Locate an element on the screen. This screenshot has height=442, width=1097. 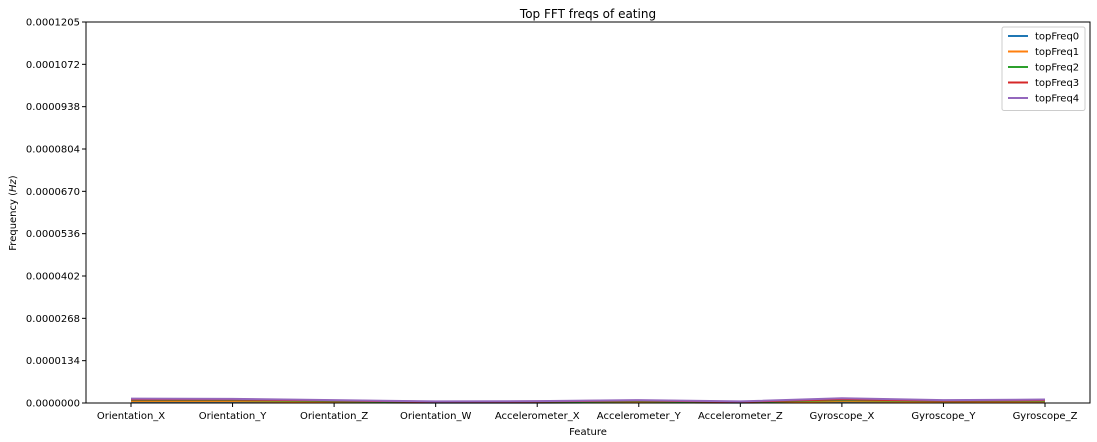
y-tick-label: 0.0000402 is located at coordinates (53, 277).